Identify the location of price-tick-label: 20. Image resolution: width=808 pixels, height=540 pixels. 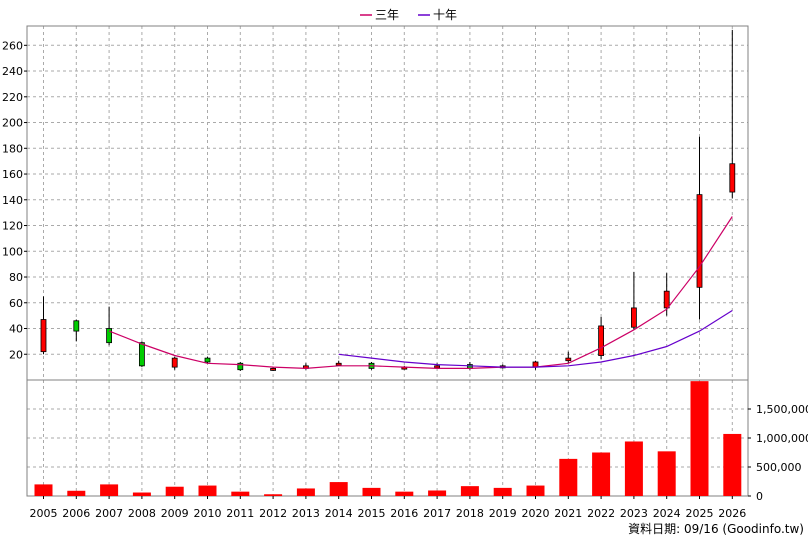
(16, 354).